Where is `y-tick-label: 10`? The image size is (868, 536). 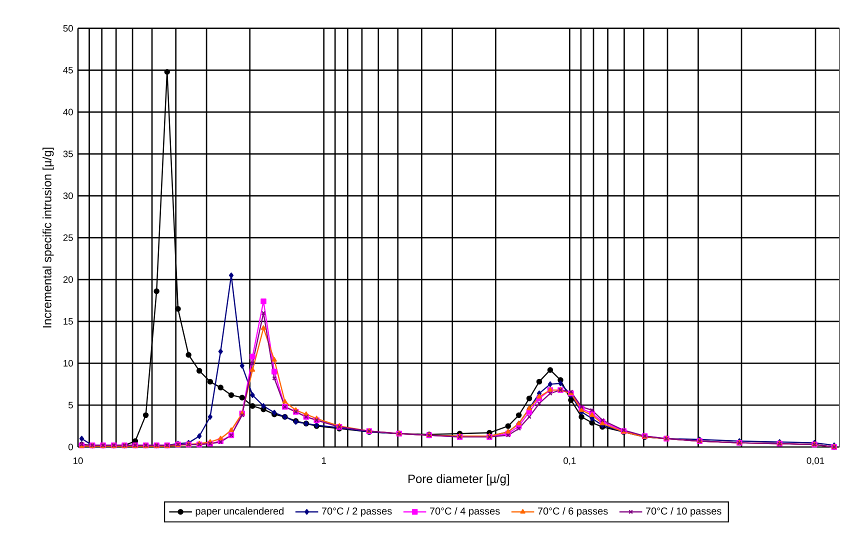 y-tick-label: 10 is located at coordinates (68, 363).